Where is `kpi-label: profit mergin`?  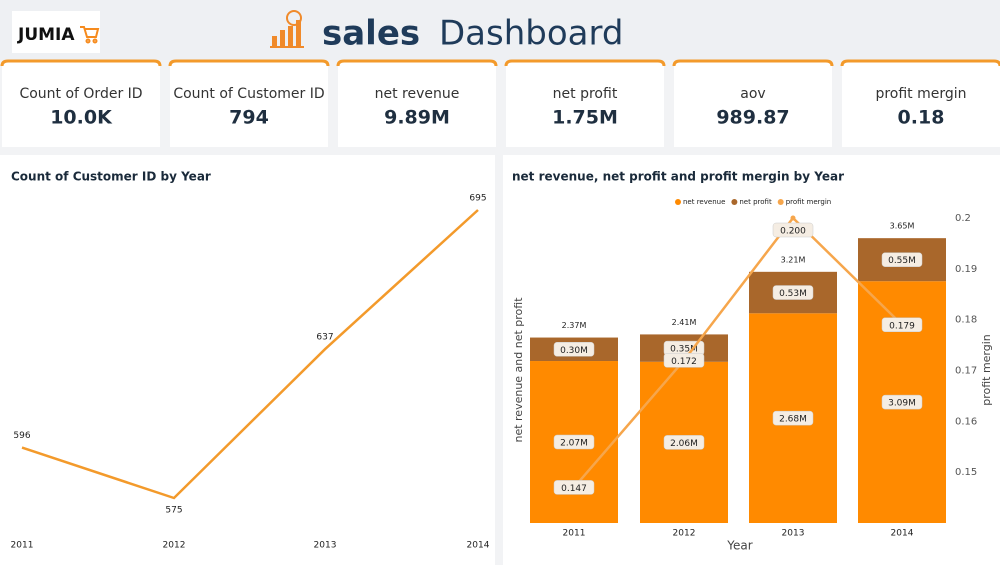 kpi-label: profit mergin is located at coordinates (920, 94).